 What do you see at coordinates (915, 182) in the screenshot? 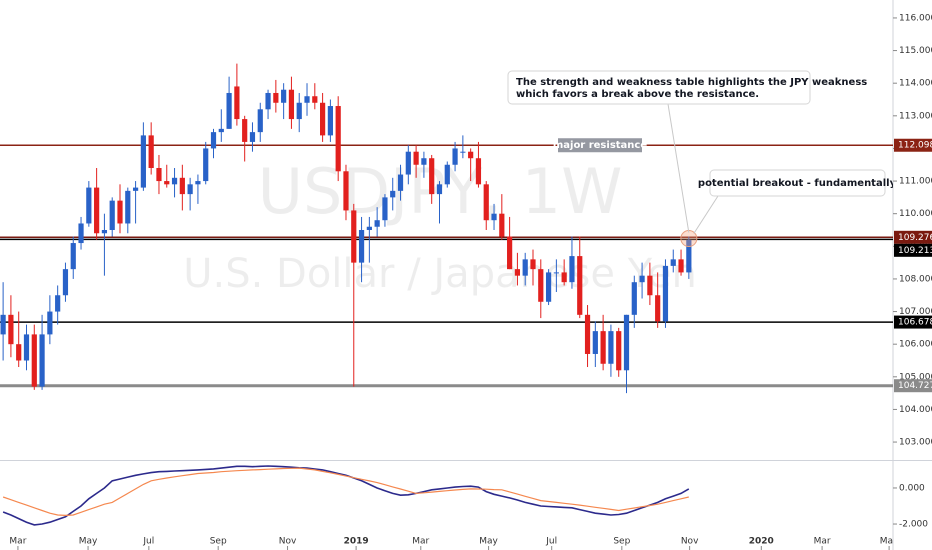
I see `y-tick-label: 111.000` at bounding box center [915, 182].